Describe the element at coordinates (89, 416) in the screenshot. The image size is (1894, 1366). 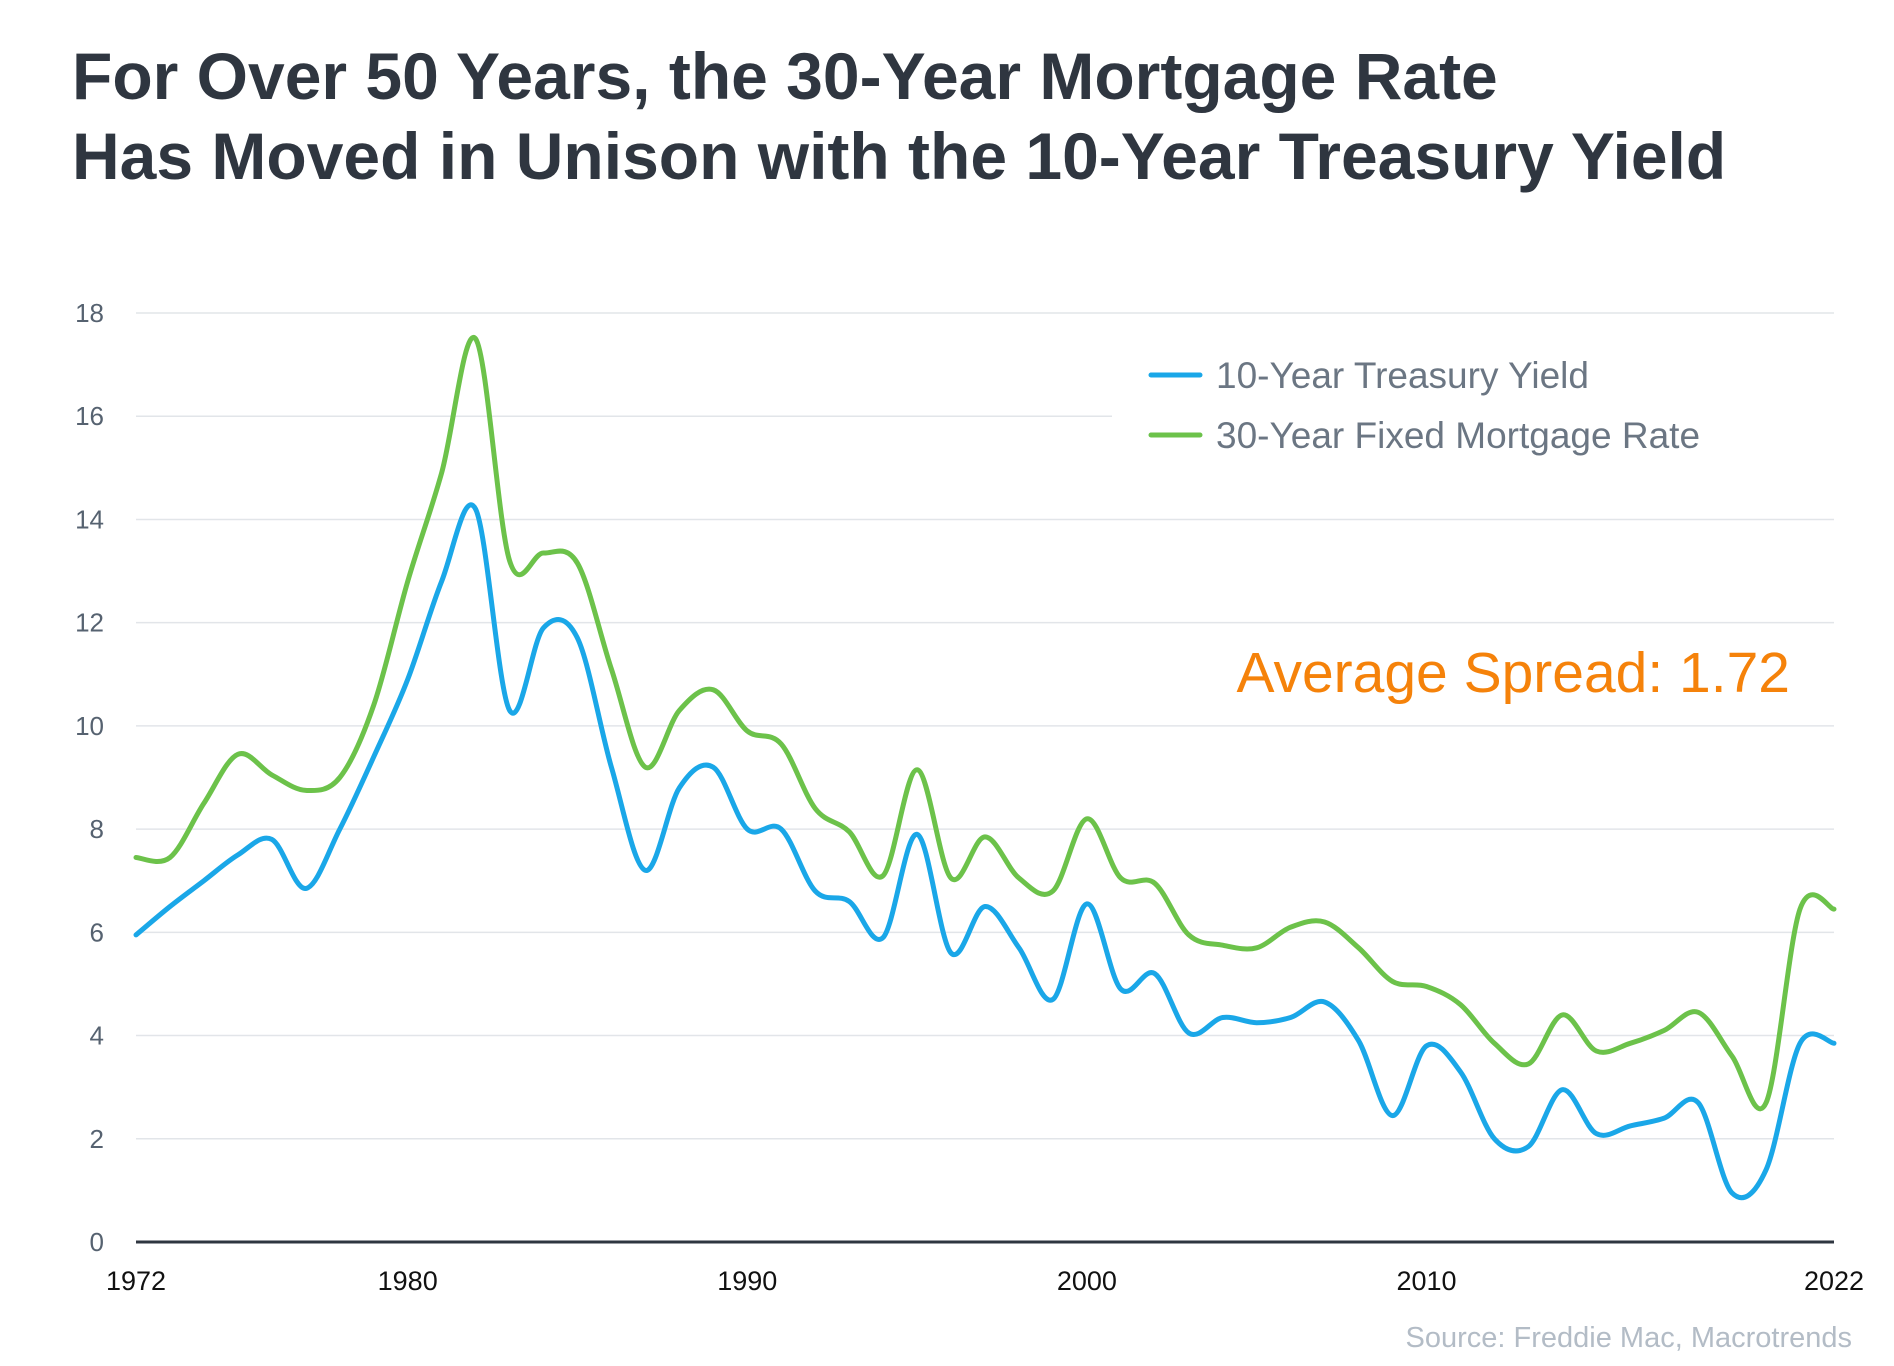
I see `y-tick-label: 16` at that location.